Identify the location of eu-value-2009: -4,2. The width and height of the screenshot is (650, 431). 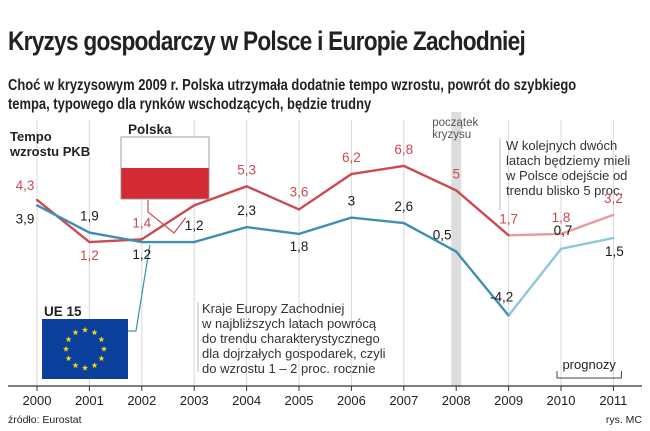
(501, 297).